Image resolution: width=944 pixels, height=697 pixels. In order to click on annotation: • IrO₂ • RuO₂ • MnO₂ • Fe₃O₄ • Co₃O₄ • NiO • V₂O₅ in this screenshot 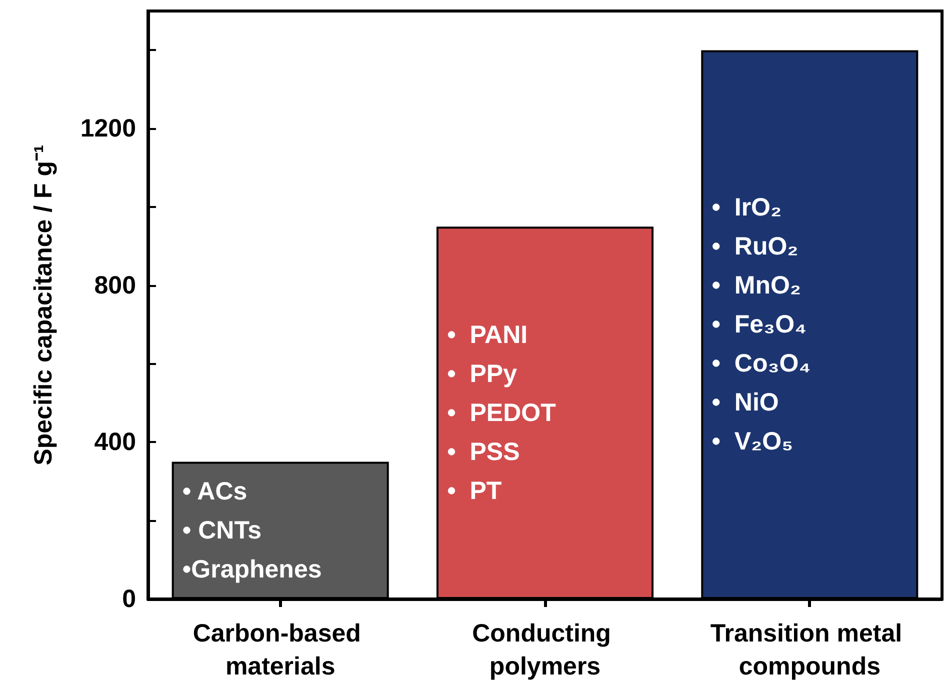, I will do `click(761, 325)`.